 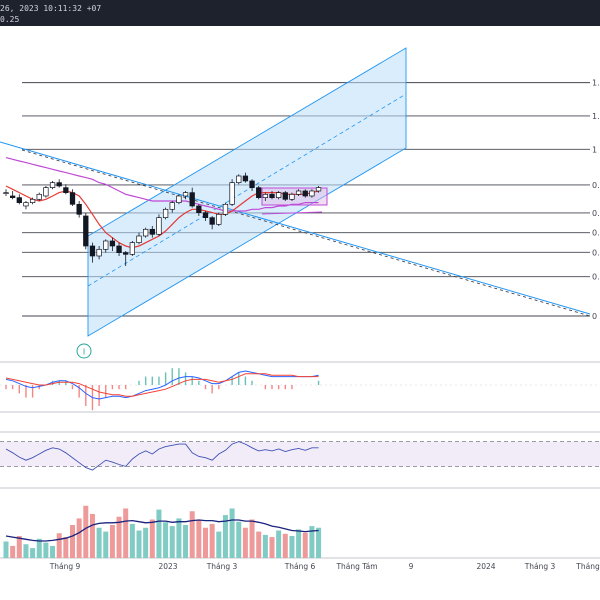 I want to click on candlestick-series, so click(x=162, y=219).